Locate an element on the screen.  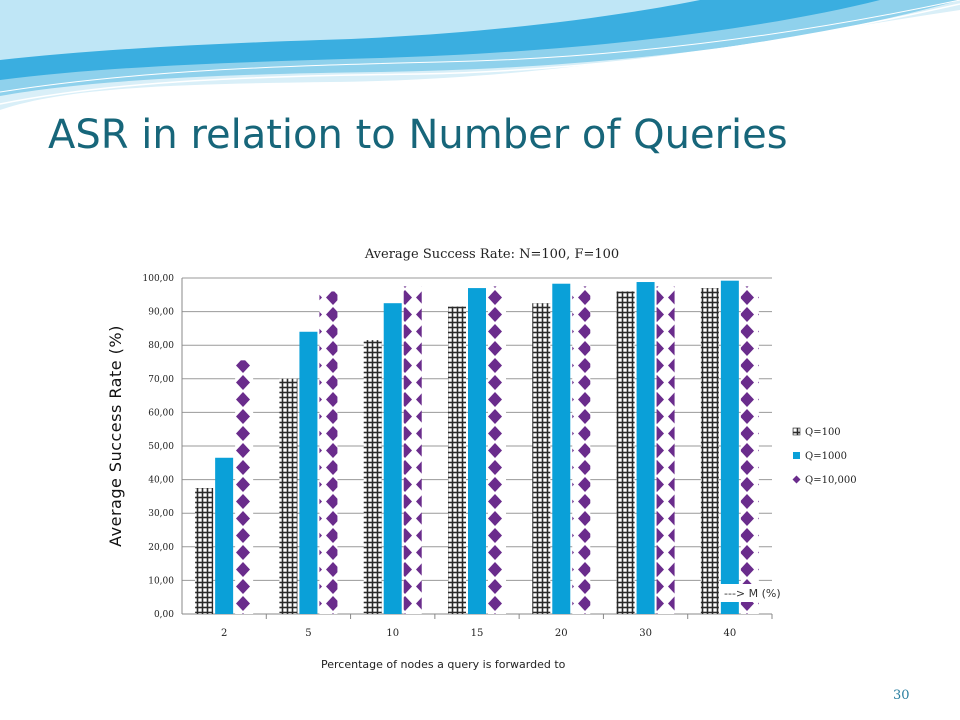
y-tick-label: 10,00 is located at coordinates (161, 581).